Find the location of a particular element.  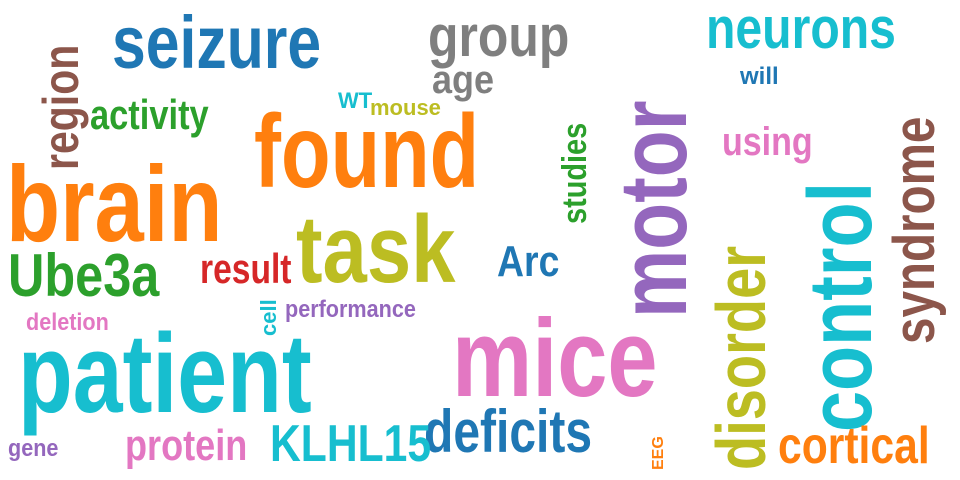

word-studies: studies is located at coordinates (575, 173).